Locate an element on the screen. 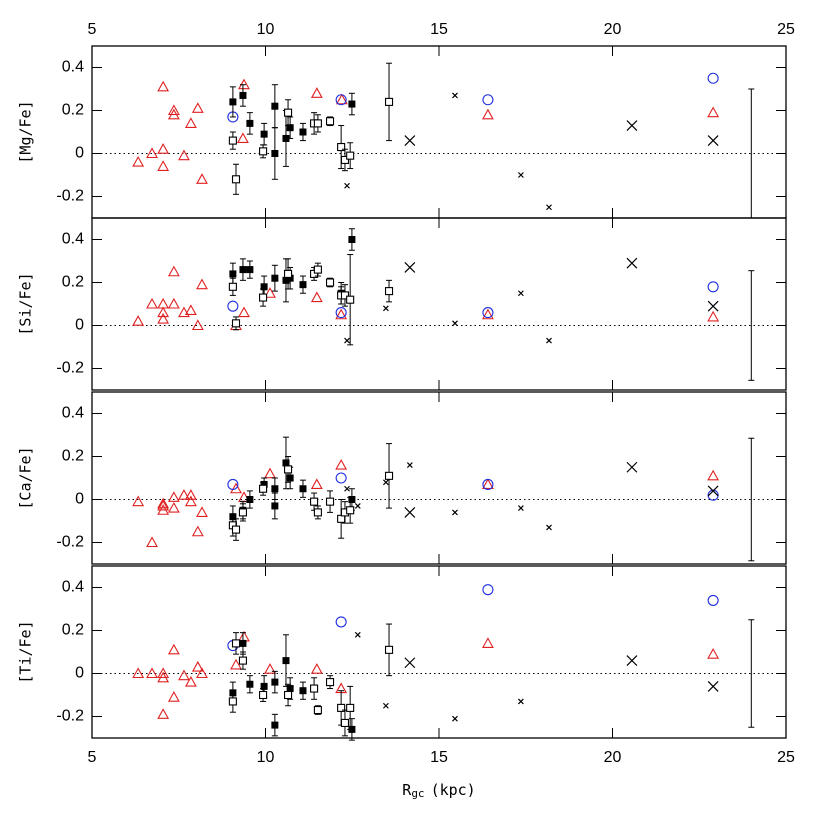 The height and width of the screenshot is (830, 830). x-tick-label: 5 is located at coordinates (92, 757).